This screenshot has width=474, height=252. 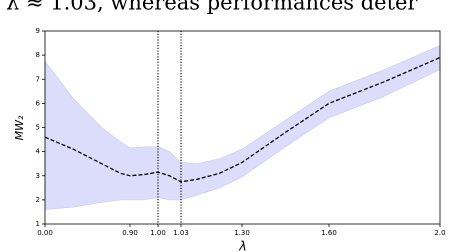 I want to click on y-tick-label: 2, so click(x=38, y=200).